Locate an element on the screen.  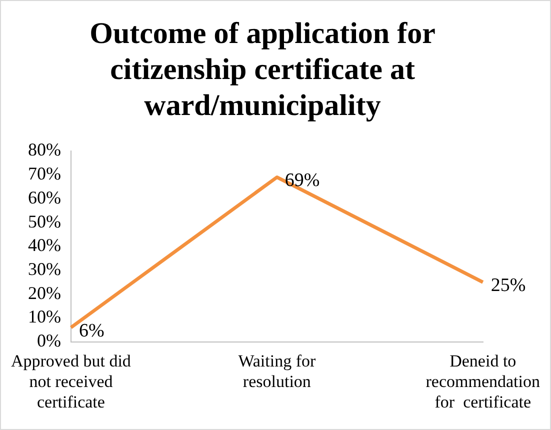
y-tick-label: 50% is located at coordinates (44, 221).